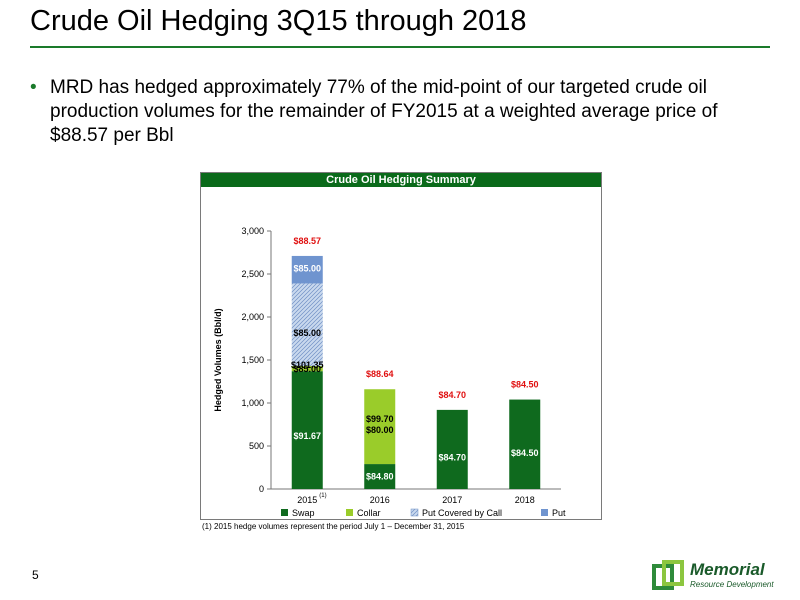  I want to click on data-label-swap: $84.70, so click(452, 457).